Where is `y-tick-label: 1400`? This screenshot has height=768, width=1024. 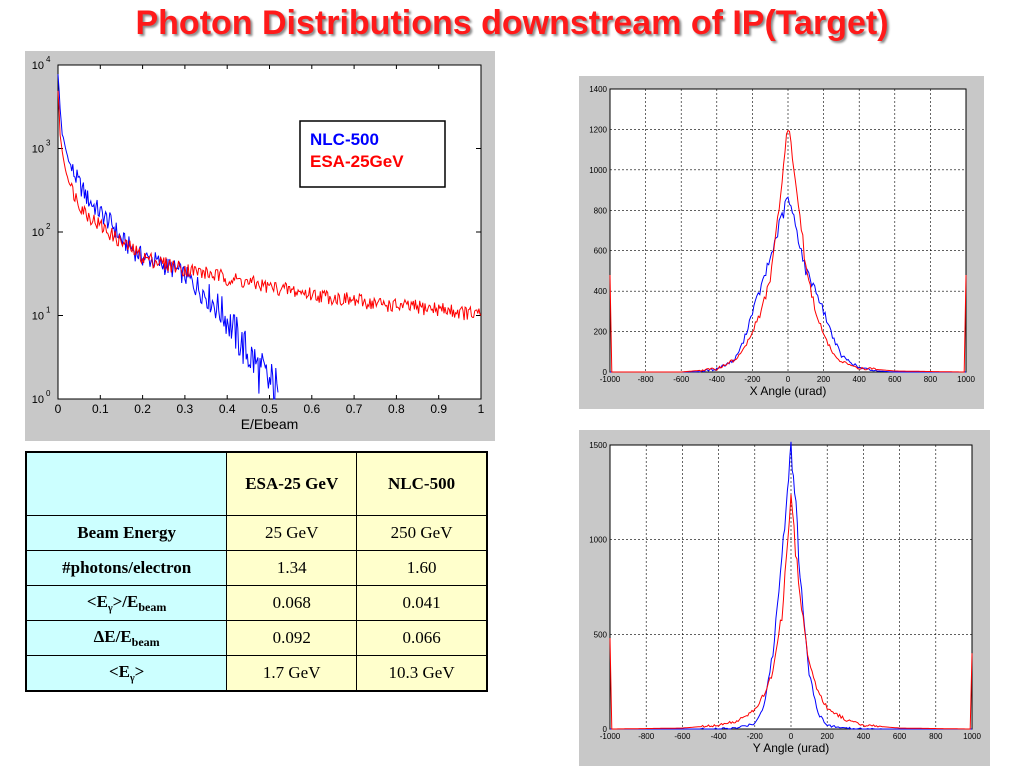
y-tick-label: 1400 is located at coordinates (598, 89).